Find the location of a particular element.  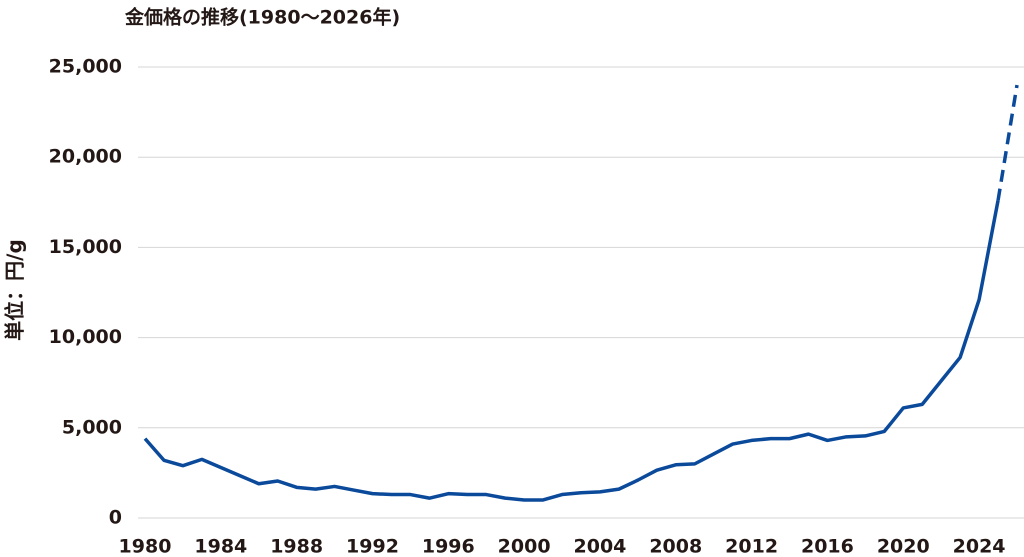

chart-title: 金価格の推移(1980〜2026年) is located at coordinates (262, 17).